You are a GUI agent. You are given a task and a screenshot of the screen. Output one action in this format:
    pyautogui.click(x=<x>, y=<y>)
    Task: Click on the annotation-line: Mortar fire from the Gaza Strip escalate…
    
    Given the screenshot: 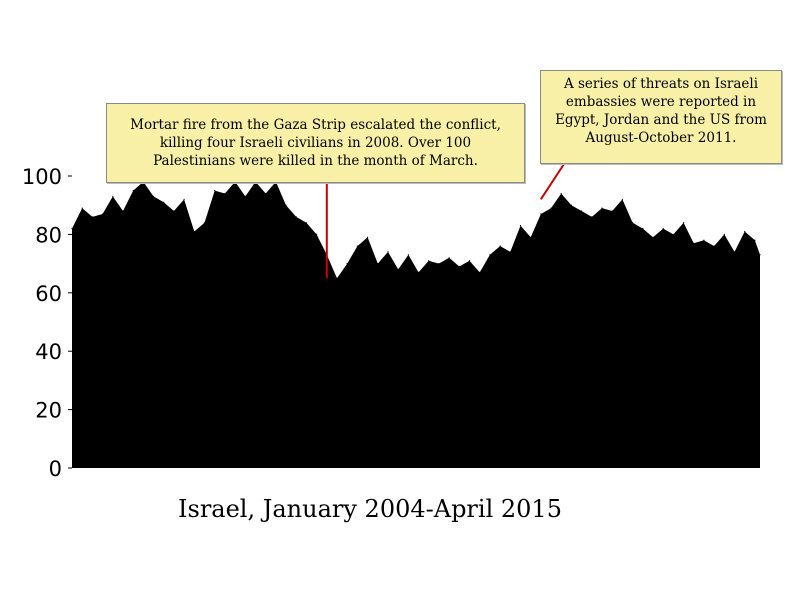 What is the action you would take?
    pyautogui.click(x=315, y=125)
    